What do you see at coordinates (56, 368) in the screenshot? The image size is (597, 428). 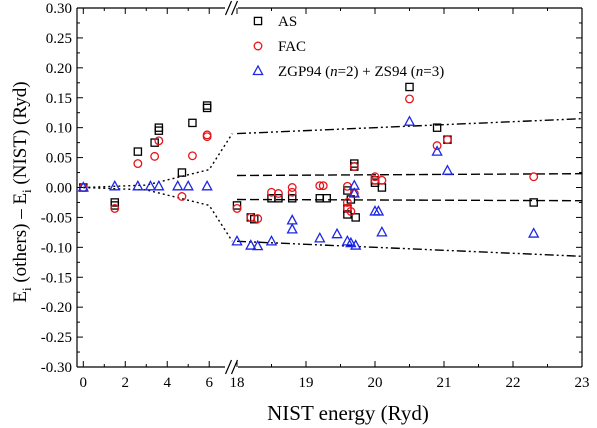 I see `y-tick-label: -0.30` at bounding box center [56, 368].